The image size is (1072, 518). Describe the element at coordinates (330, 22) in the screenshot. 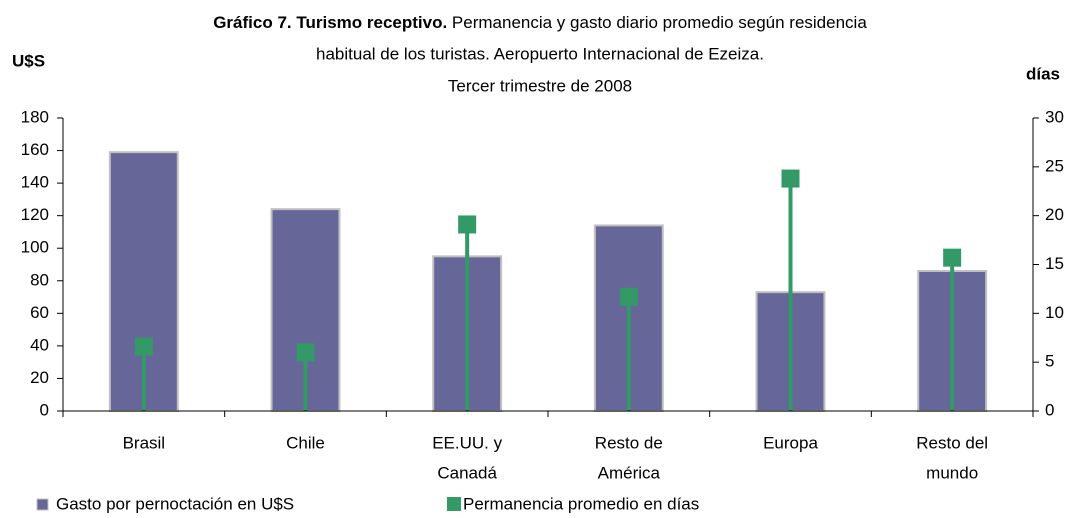

I see `title-bold: Gráfico 7. Turismo receptivo.` at that location.